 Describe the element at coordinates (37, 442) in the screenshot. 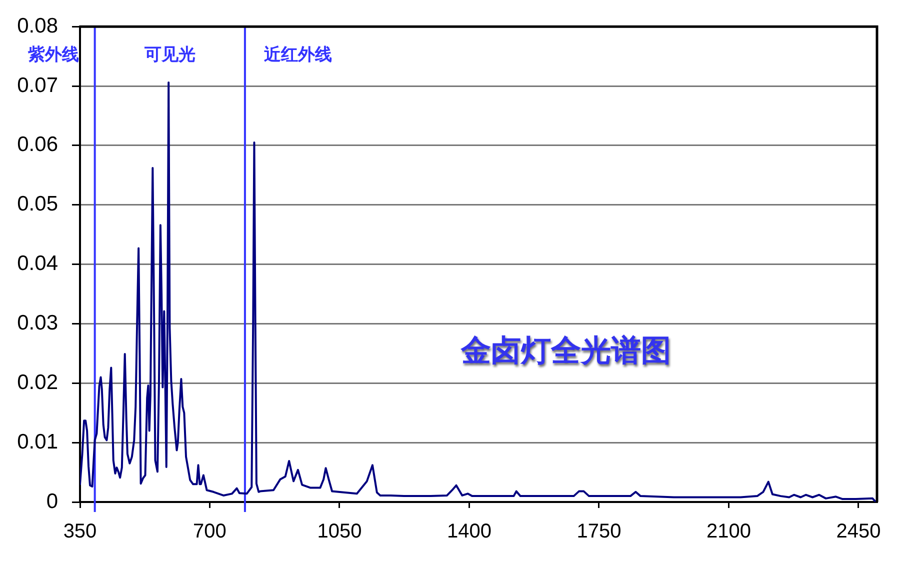

I see `y-tick-label: 0.01` at that location.